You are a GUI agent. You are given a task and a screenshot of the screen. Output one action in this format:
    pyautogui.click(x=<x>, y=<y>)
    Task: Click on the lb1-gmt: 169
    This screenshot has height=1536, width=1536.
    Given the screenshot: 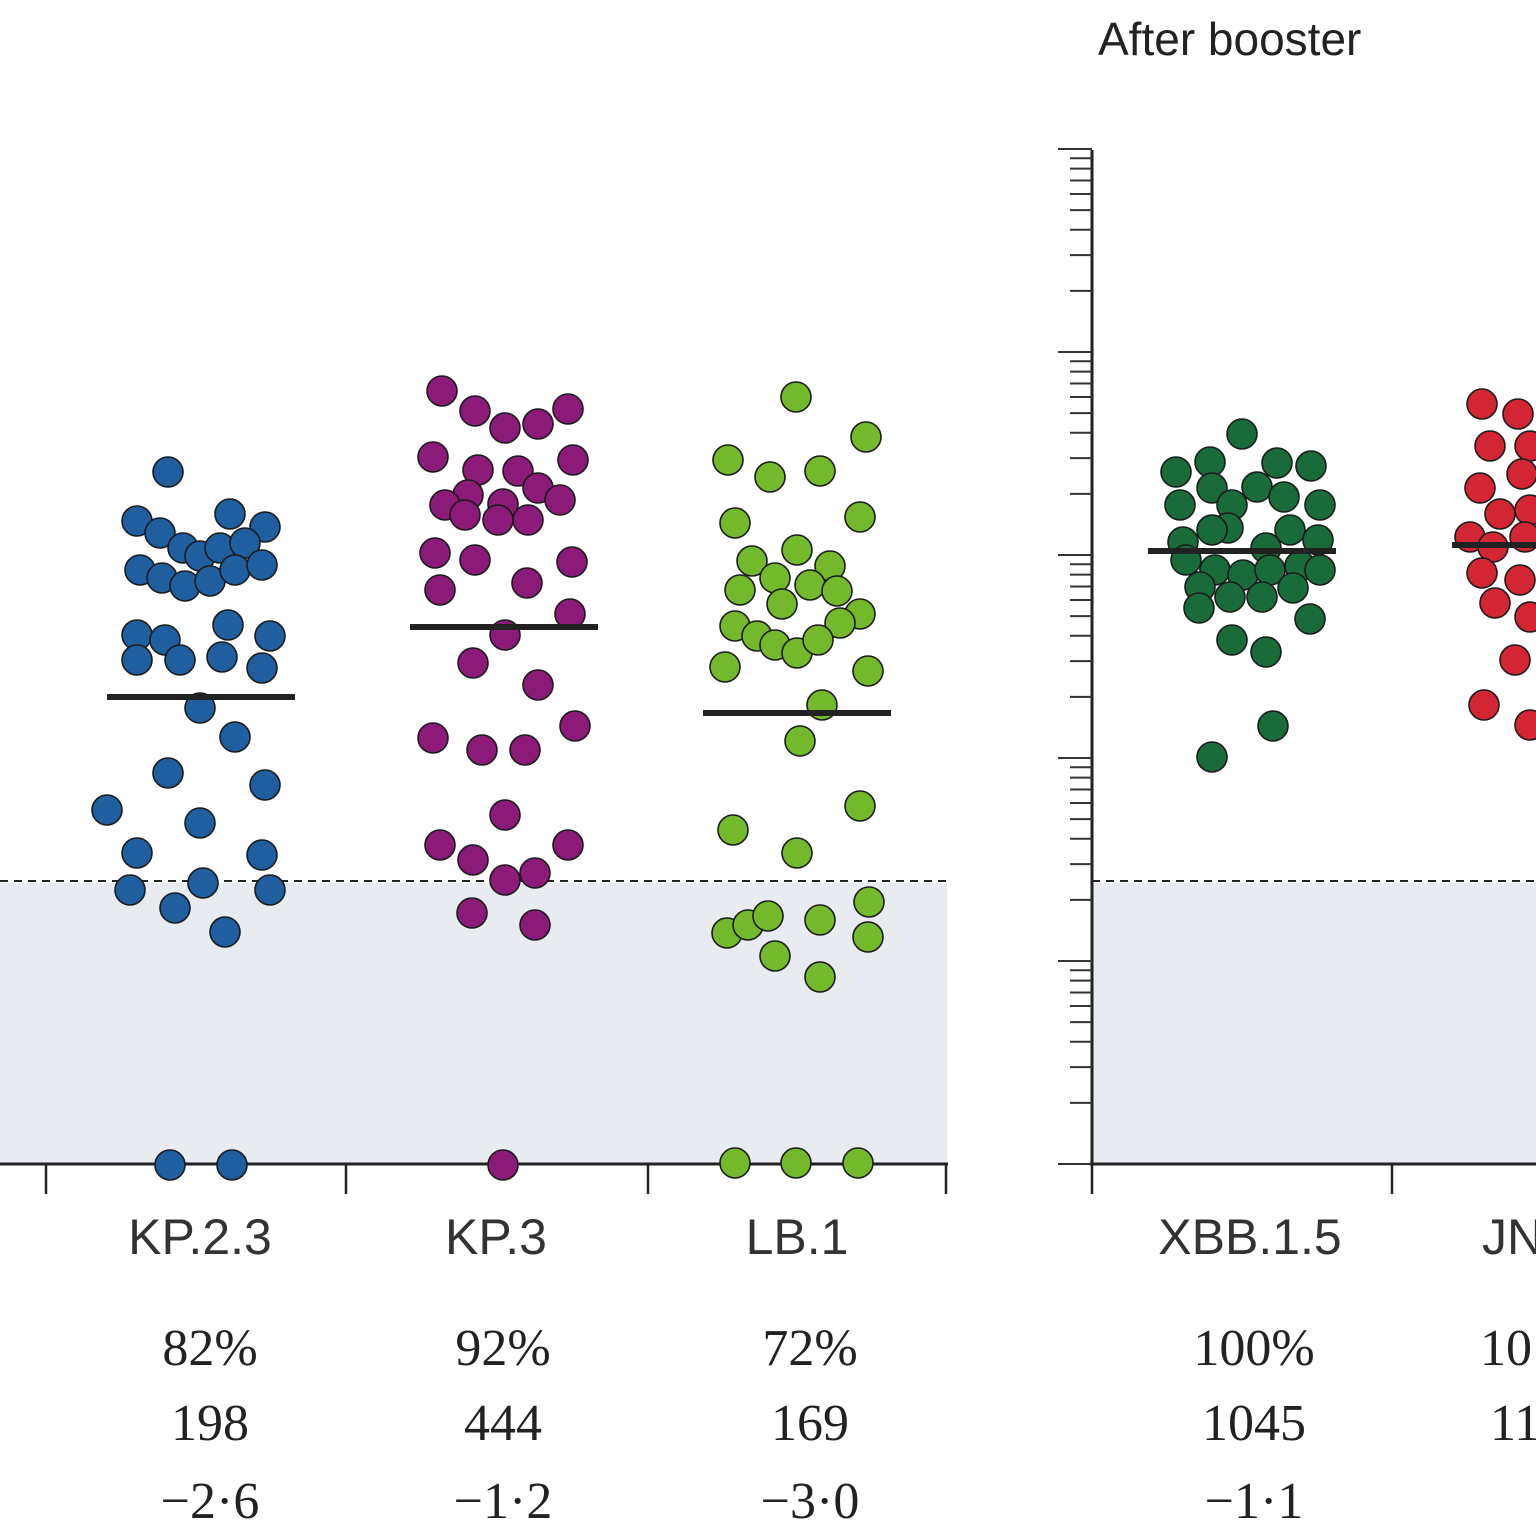 What is the action you would take?
    pyautogui.click(x=810, y=1423)
    